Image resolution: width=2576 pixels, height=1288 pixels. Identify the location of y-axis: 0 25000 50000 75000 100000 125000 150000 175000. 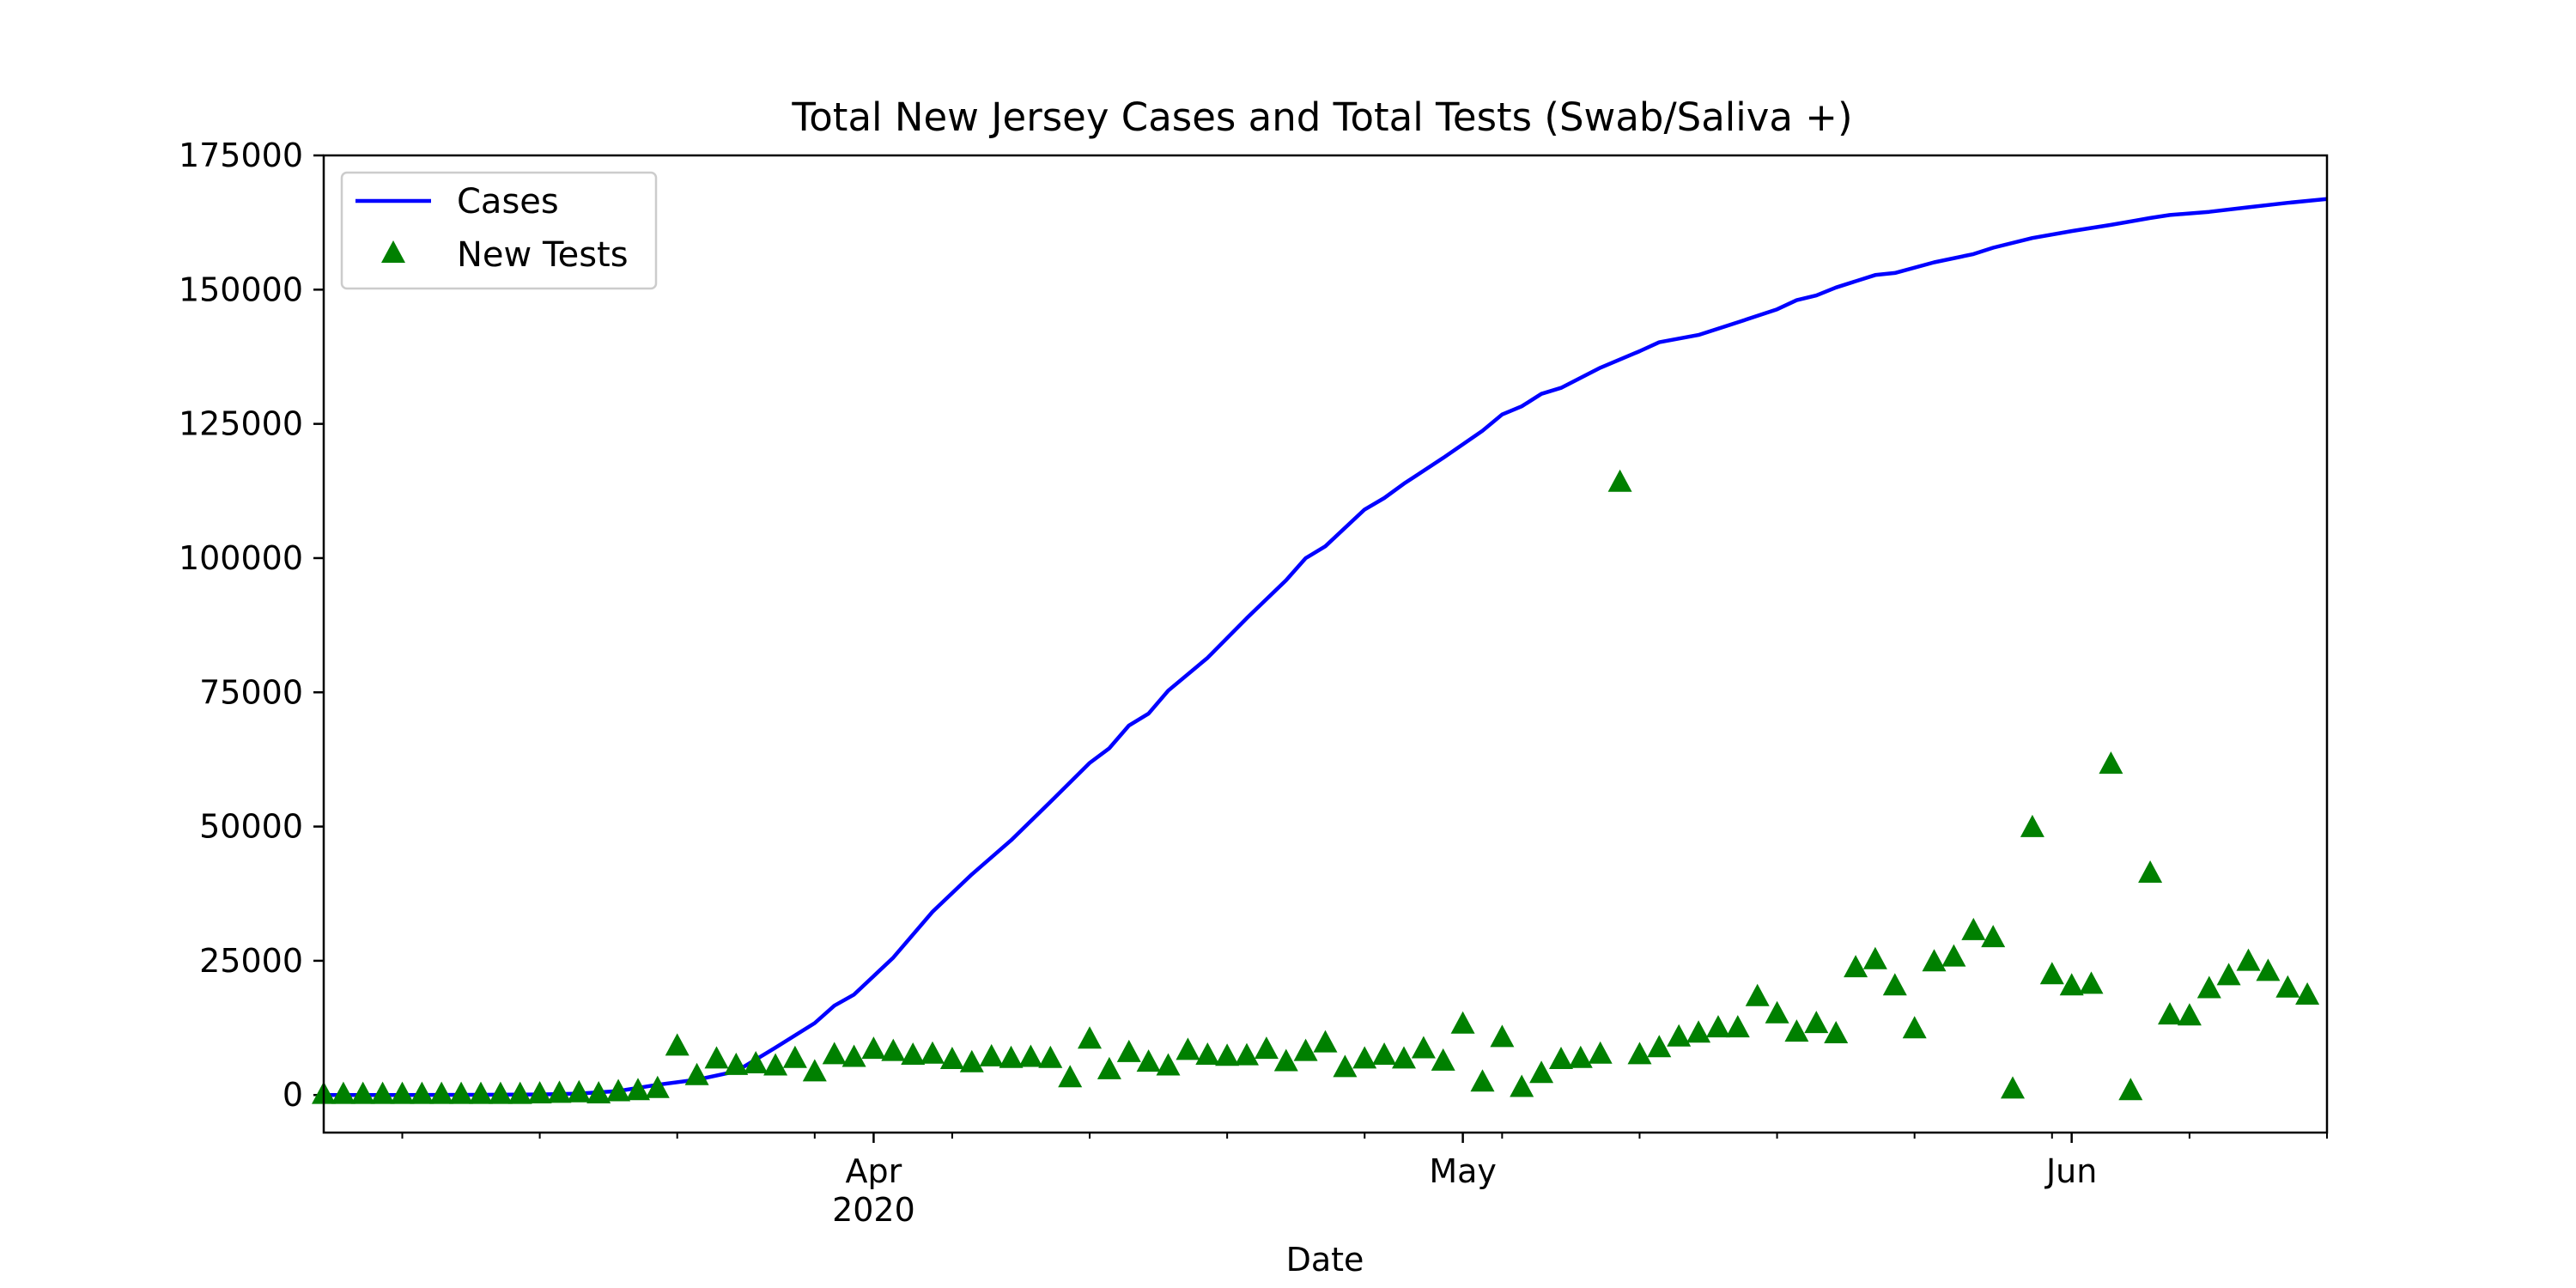
(251, 625).